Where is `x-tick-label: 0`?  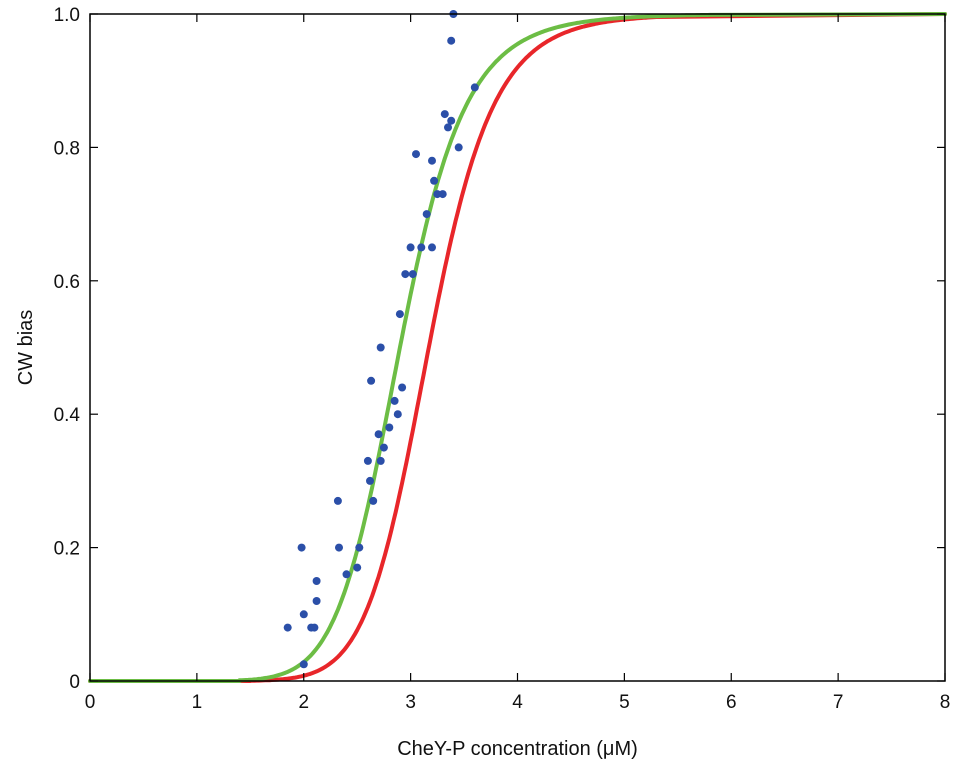
x-tick-label: 0 is located at coordinates (90, 702).